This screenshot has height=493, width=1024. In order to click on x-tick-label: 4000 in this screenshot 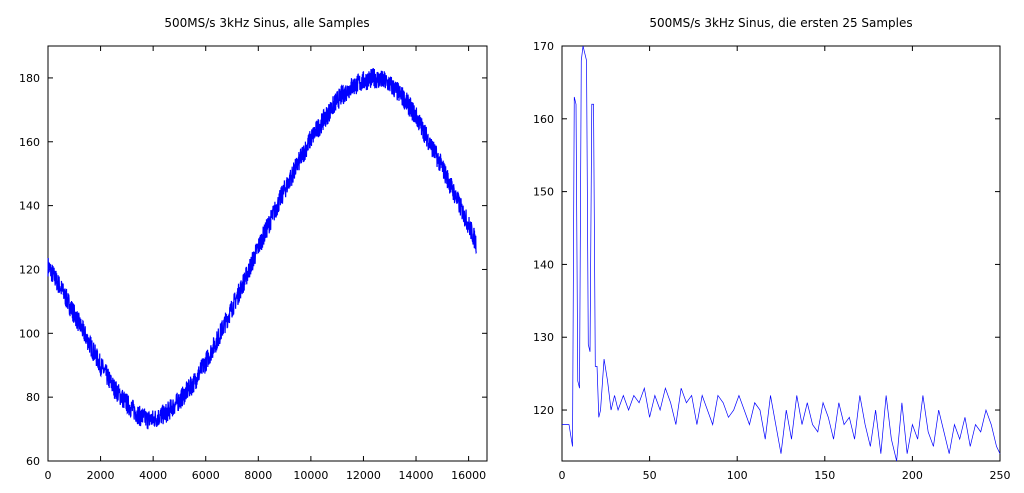, I will do `click(153, 475)`.